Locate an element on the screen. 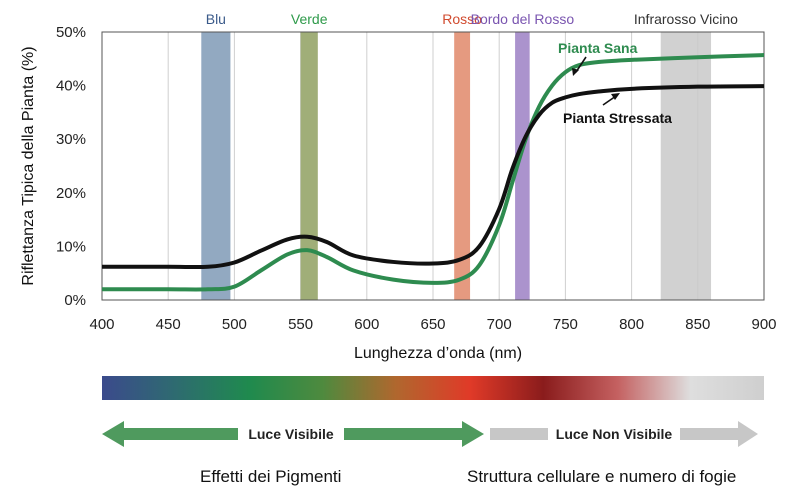 Image resolution: width=800 pixels, height=491 pixels. band-label: Rosso is located at coordinates (462, 19).